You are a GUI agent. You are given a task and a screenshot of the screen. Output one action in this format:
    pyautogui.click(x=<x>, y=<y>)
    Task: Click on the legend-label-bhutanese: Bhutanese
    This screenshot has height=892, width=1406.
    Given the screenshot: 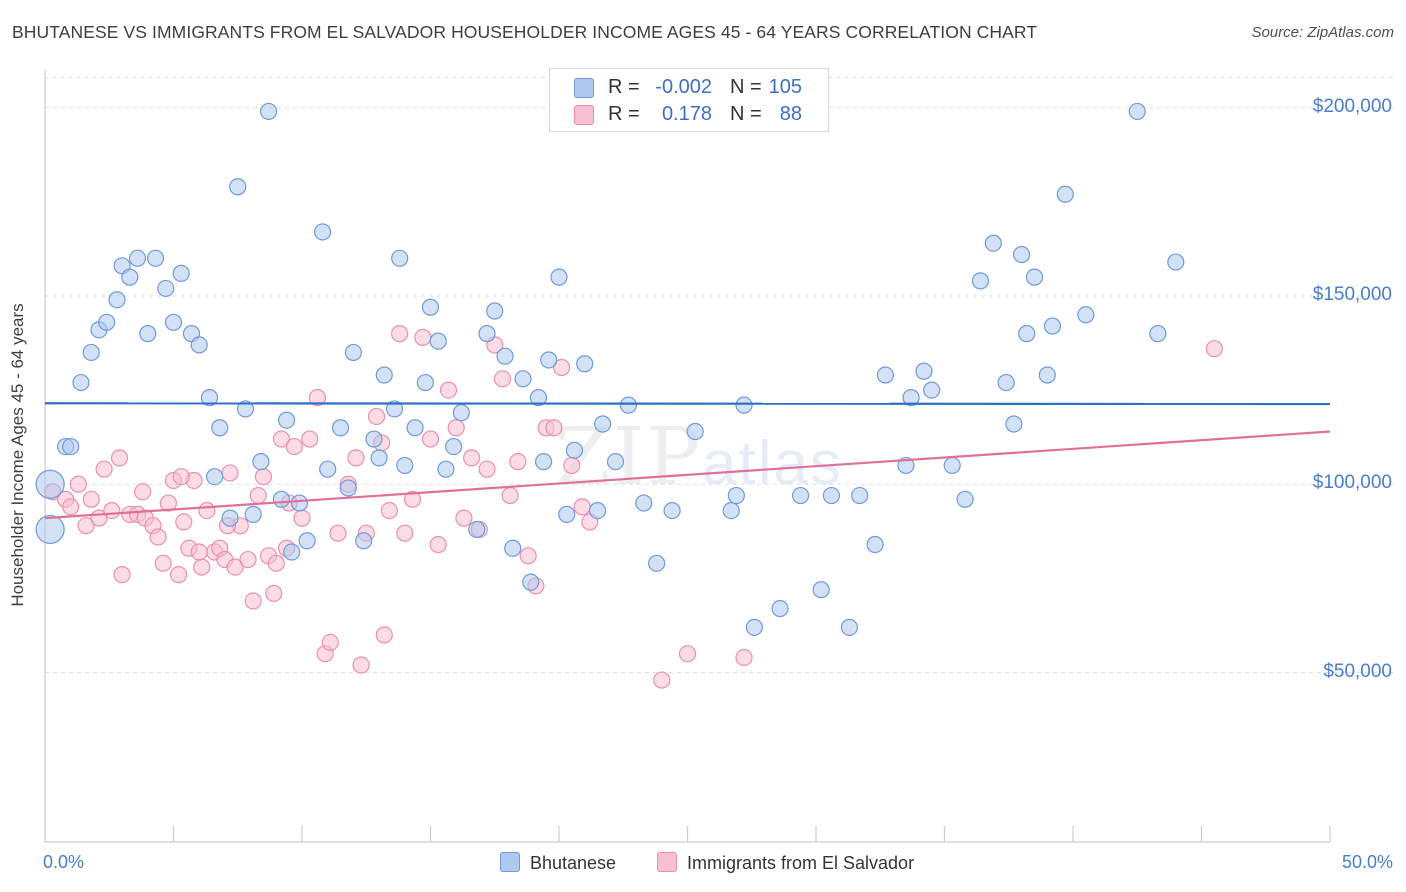 What is the action you would take?
    pyautogui.click(x=573, y=863)
    